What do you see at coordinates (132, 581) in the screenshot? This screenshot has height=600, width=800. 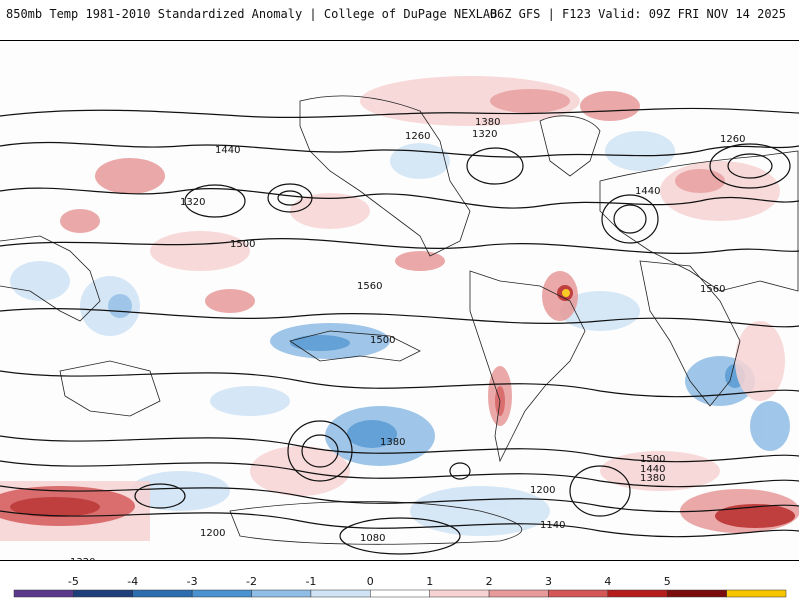 I see `colorbar-tick-label: -4` at bounding box center [132, 581].